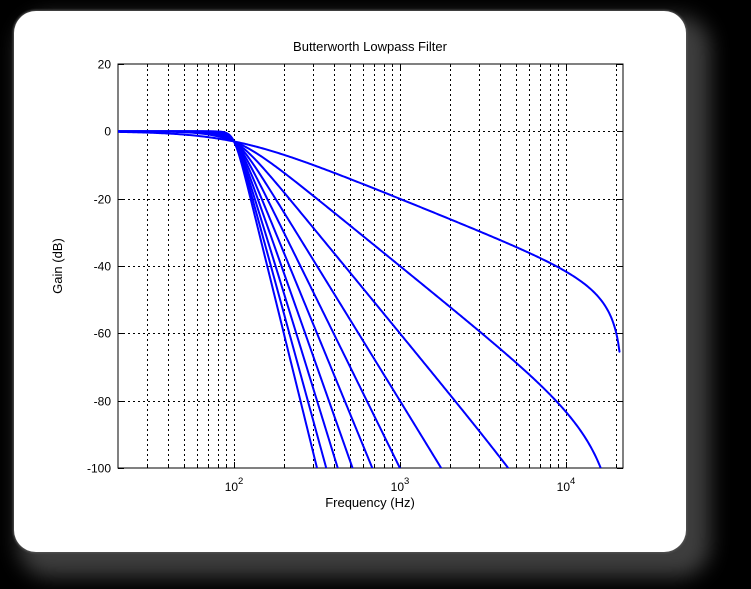 The image size is (751, 589). Describe the element at coordinates (370, 46) in the screenshot. I see `plot-title: Butterworth Lowpass Filter` at that location.